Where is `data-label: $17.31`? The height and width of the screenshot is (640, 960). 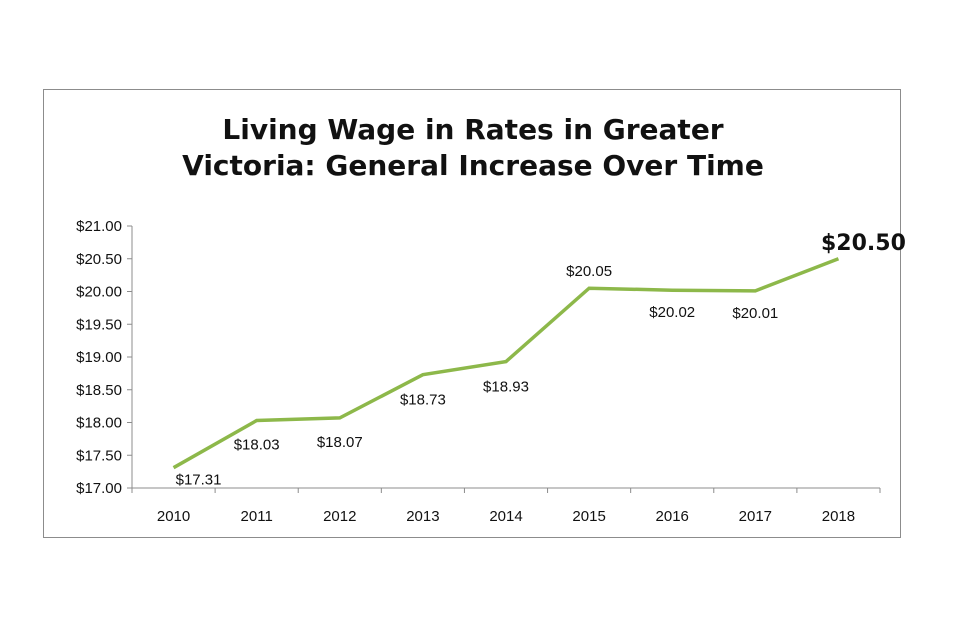
data-label: $17.31 is located at coordinates (199, 480).